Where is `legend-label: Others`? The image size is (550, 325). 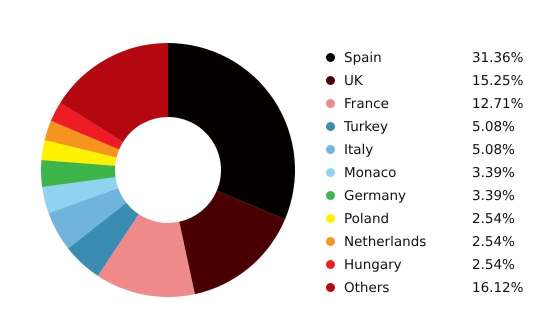
legend-label: Others is located at coordinates (367, 288).